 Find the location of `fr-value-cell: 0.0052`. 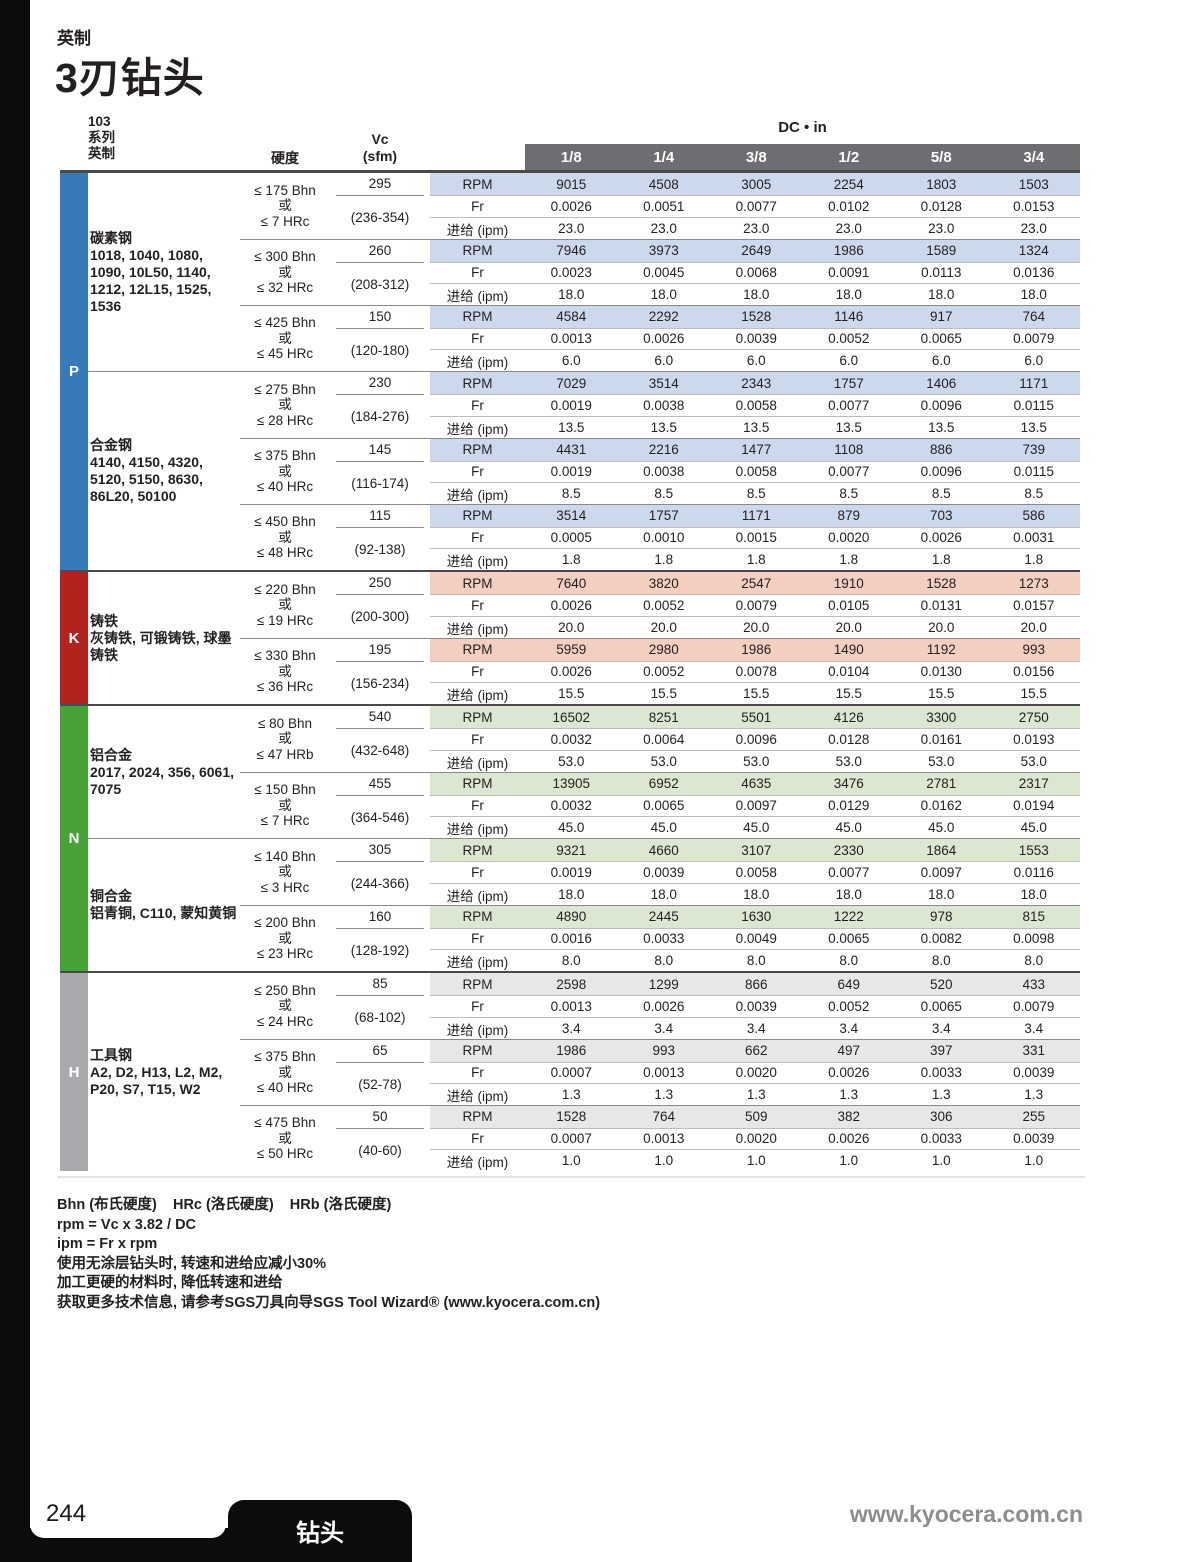

fr-value-cell: 0.0052 is located at coordinates (849, 339).